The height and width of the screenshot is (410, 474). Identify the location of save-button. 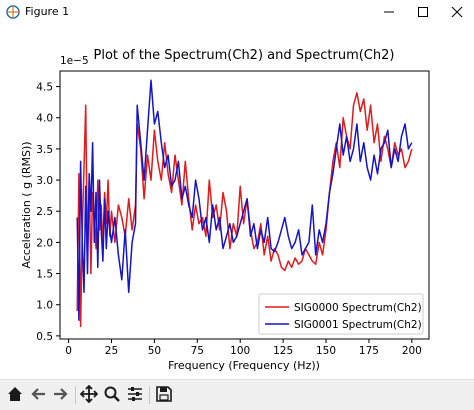
(164, 394).